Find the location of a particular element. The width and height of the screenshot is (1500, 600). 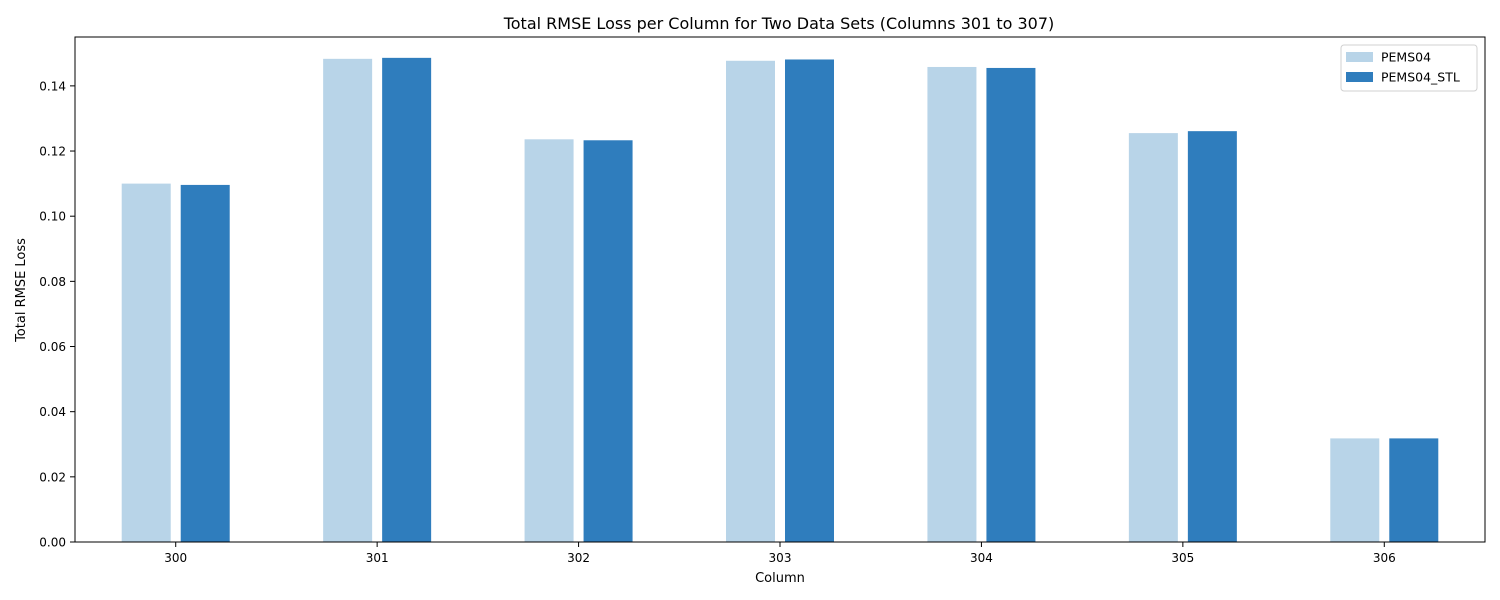

x-tick-label: 306 is located at coordinates (1384, 558).